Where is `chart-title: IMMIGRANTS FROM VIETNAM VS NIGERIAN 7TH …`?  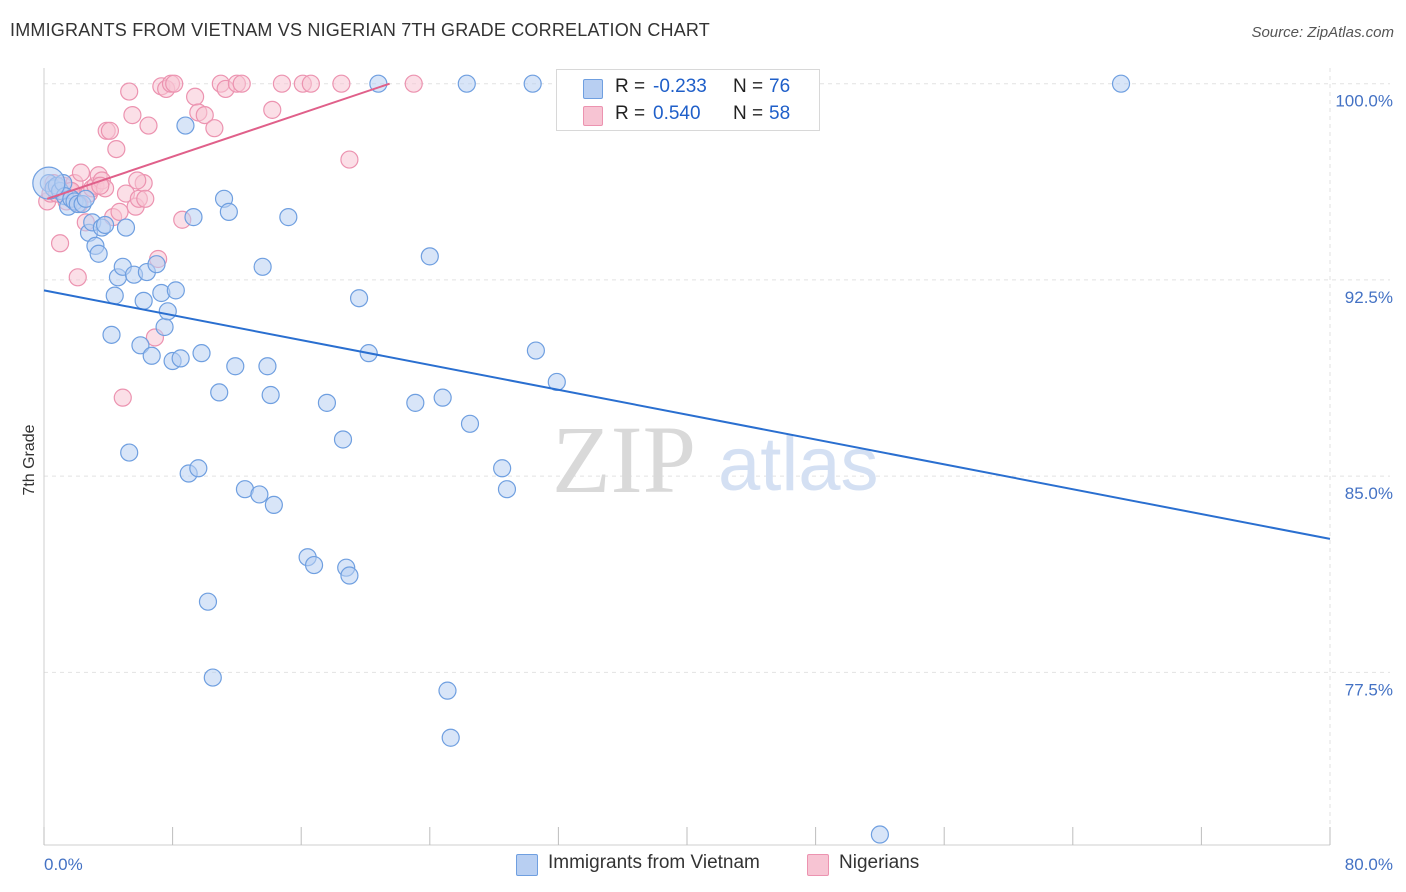
chart-title: IMMIGRANTS FROM VIETNAM VS NIGERIAN 7TH … is located at coordinates (360, 30).